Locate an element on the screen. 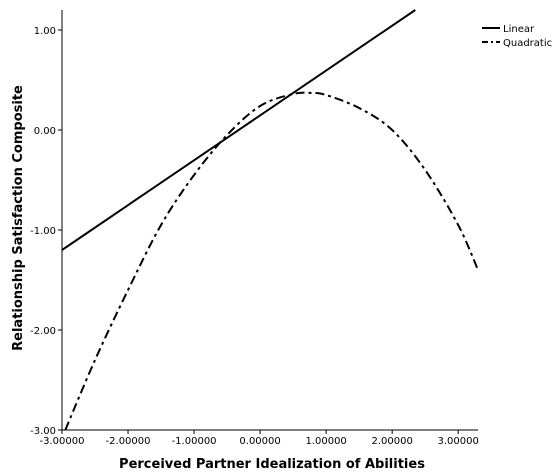  x-tick-label: -3.00000 is located at coordinates (62, 441).